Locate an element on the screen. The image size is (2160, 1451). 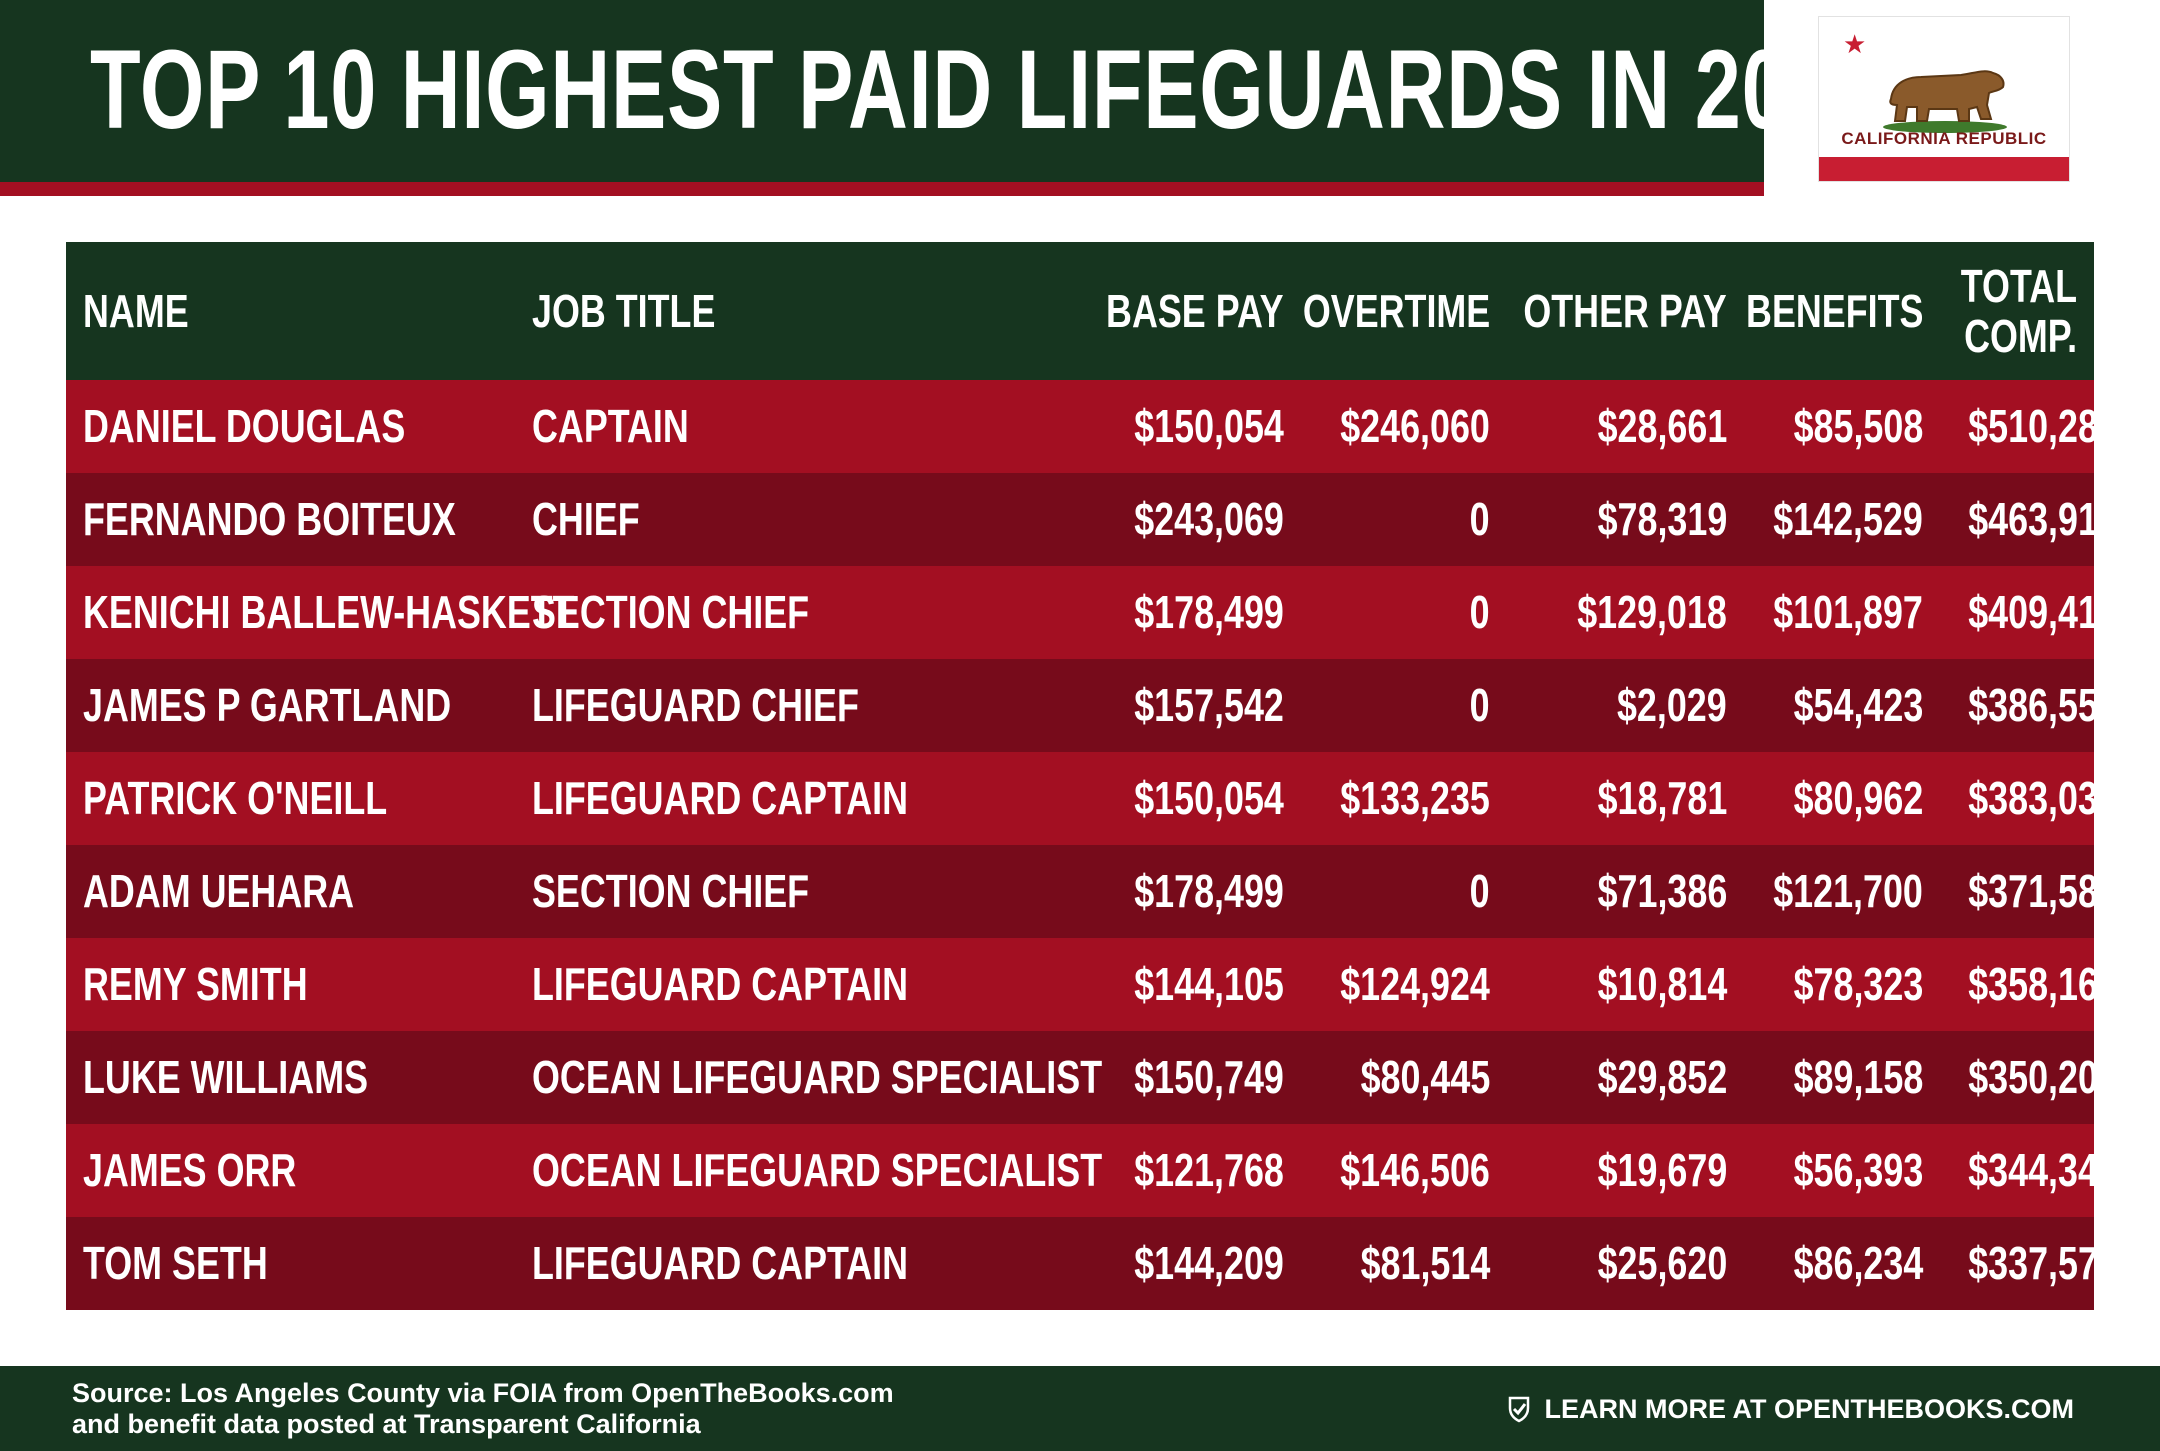
cell-other-pay: $19,679 is located at coordinates (1662, 1170).